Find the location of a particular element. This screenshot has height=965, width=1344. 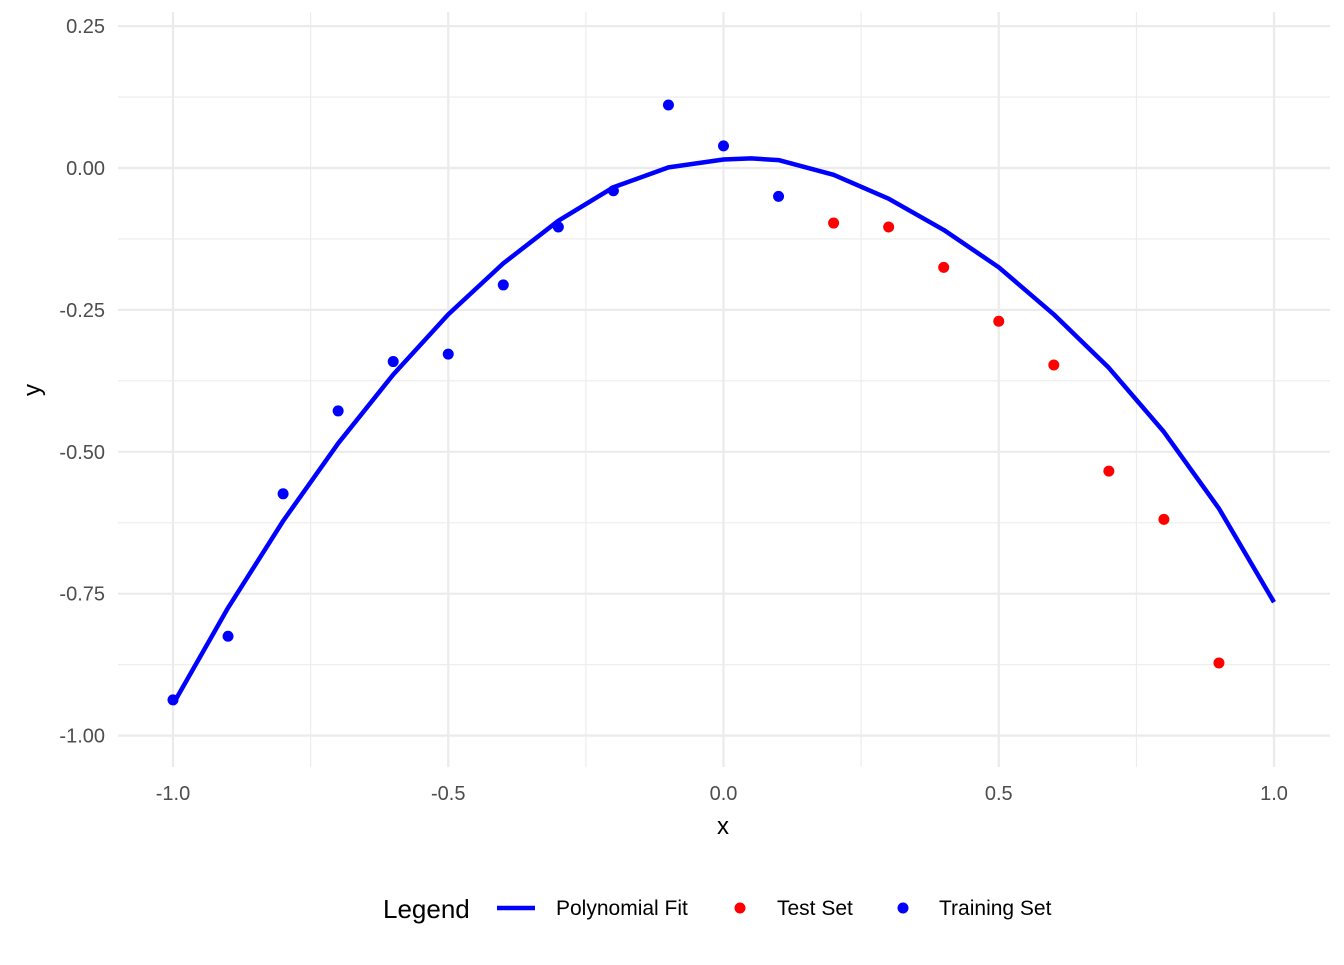

legend-title: Legend is located at coordinates (426, 909).